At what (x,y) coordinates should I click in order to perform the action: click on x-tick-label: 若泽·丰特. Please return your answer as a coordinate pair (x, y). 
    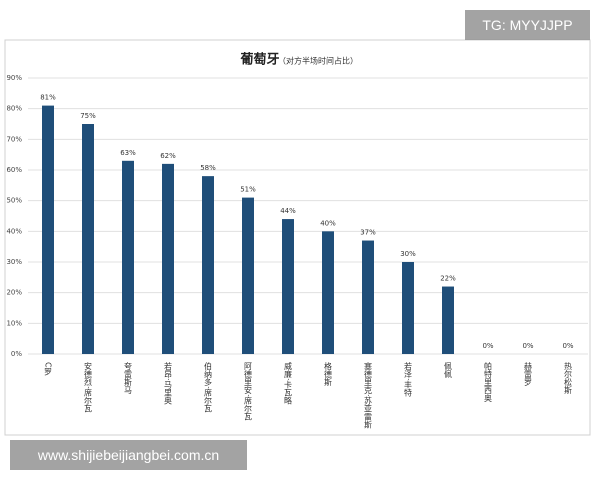
    Looking at the image, I should click on (408, 379).